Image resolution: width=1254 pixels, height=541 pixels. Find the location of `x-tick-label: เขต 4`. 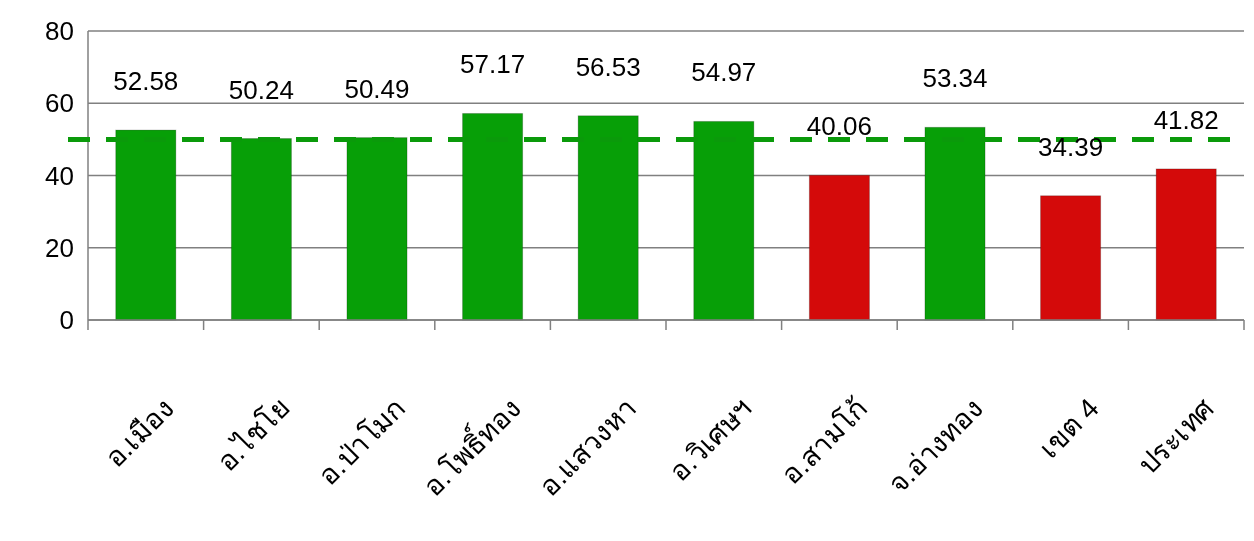

x-tick-label: เขต 4 is located at coordinates (1069, 428).